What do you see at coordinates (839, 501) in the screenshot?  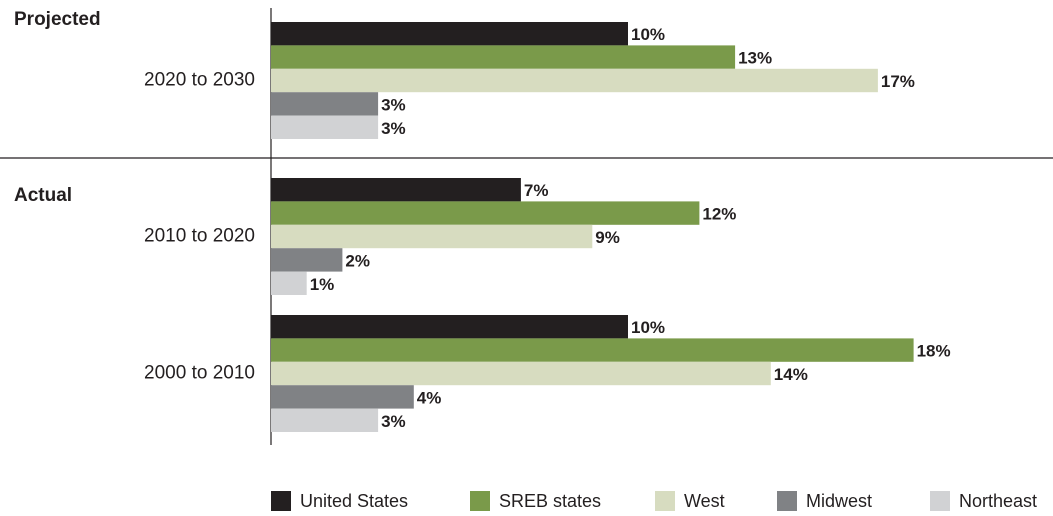 I see `legend-label: Midwest` at bounding box center [839, 501].